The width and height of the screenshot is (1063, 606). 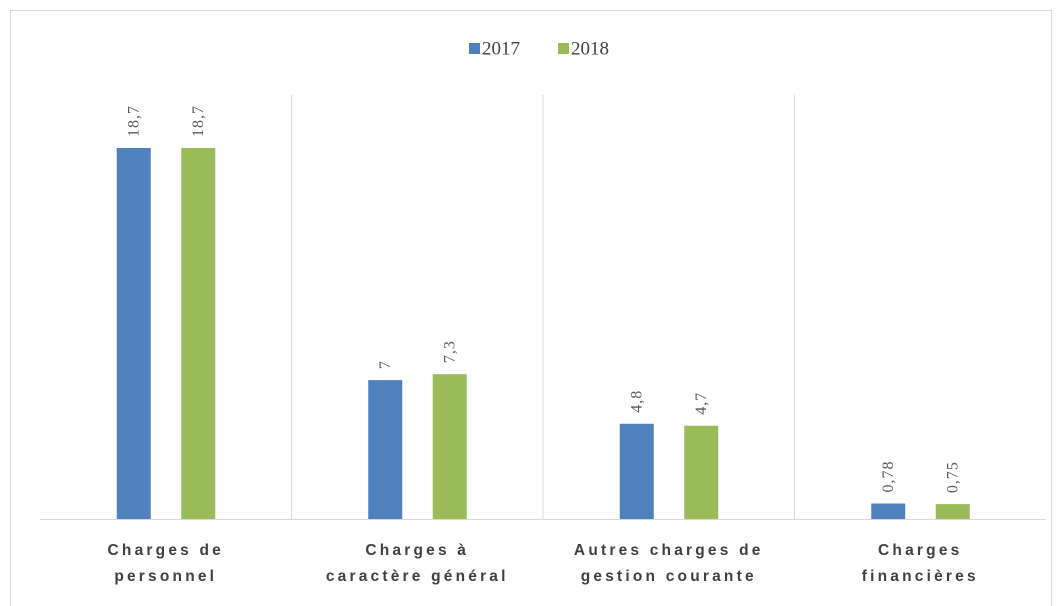 I want to click on x-tick-label: Charges de personnel, so click(x=165, y=563).